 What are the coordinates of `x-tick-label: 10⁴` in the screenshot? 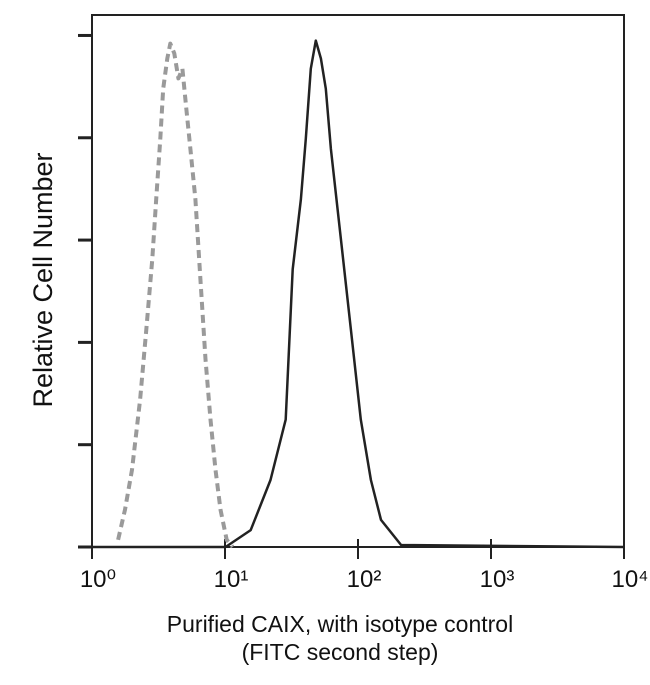 It's located at (629, 579).